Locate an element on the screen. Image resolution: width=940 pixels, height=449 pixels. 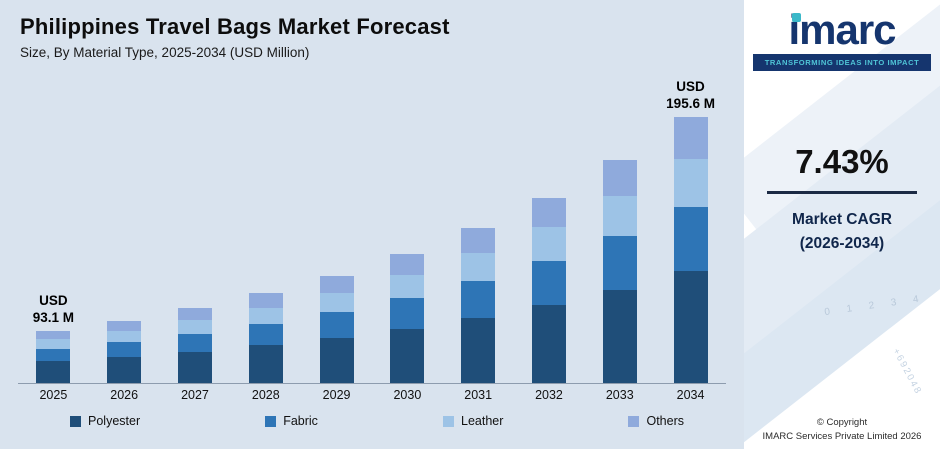
legend-label-polyester: Polyester is located at coordinates (114, 421).